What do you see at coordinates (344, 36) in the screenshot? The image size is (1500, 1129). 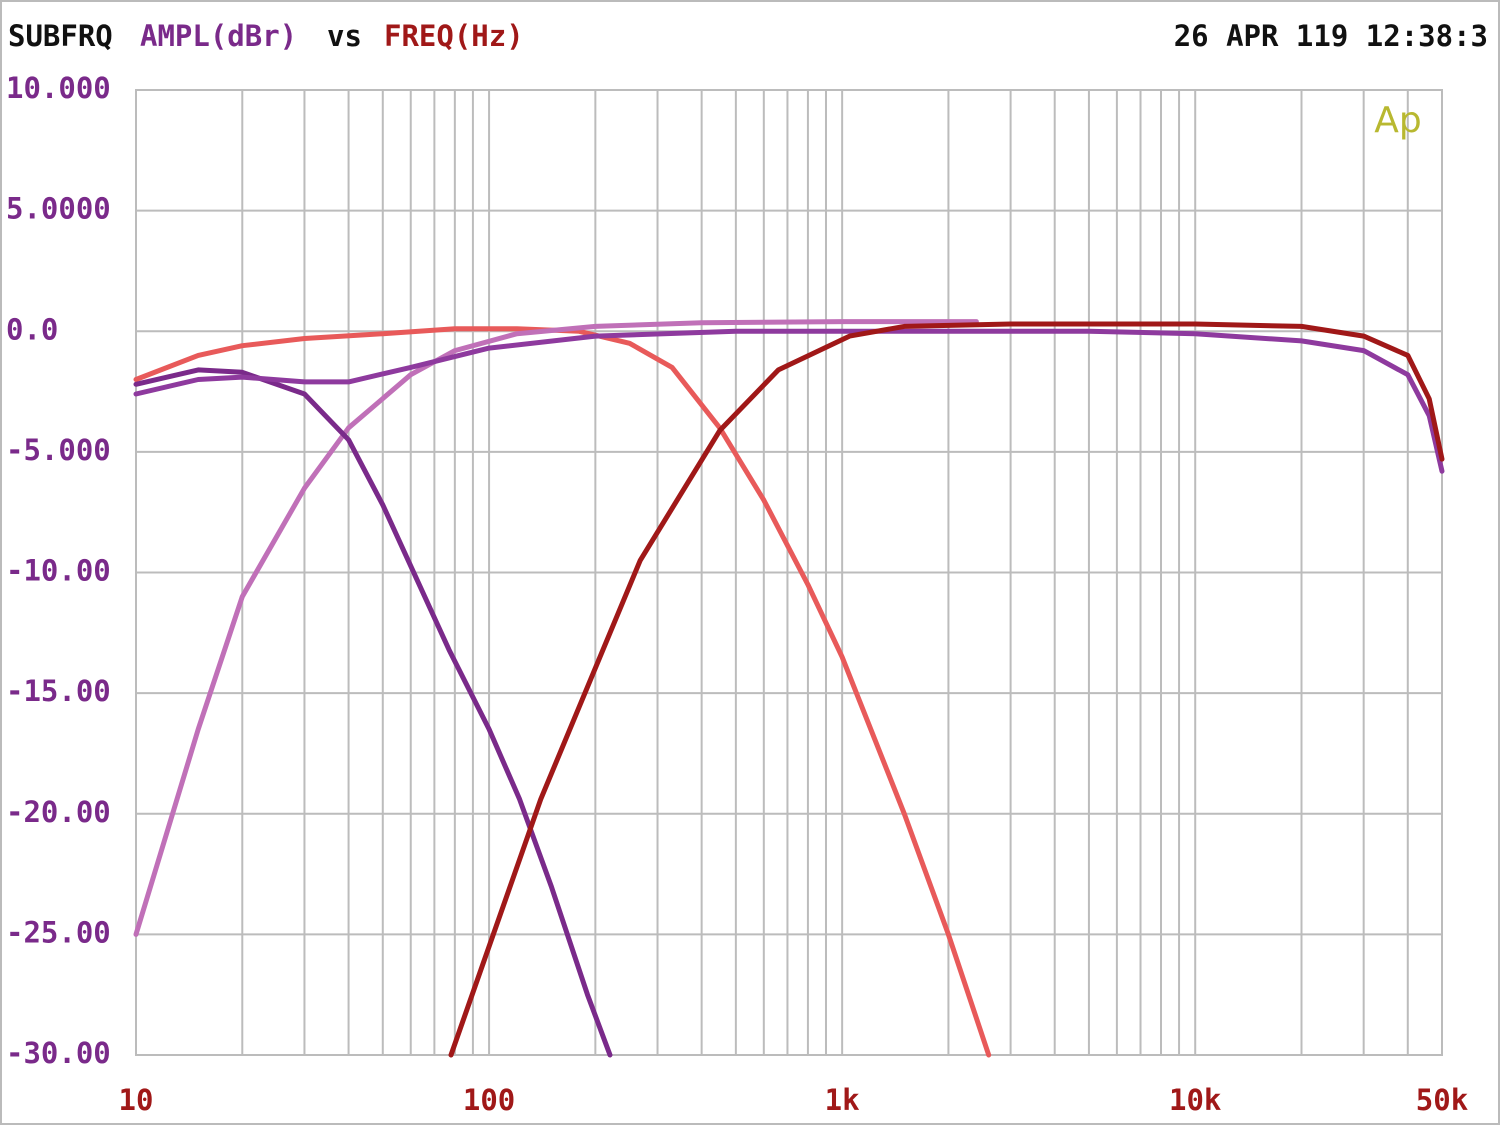 I see `connector: vs` at bounding box center [344, 36].